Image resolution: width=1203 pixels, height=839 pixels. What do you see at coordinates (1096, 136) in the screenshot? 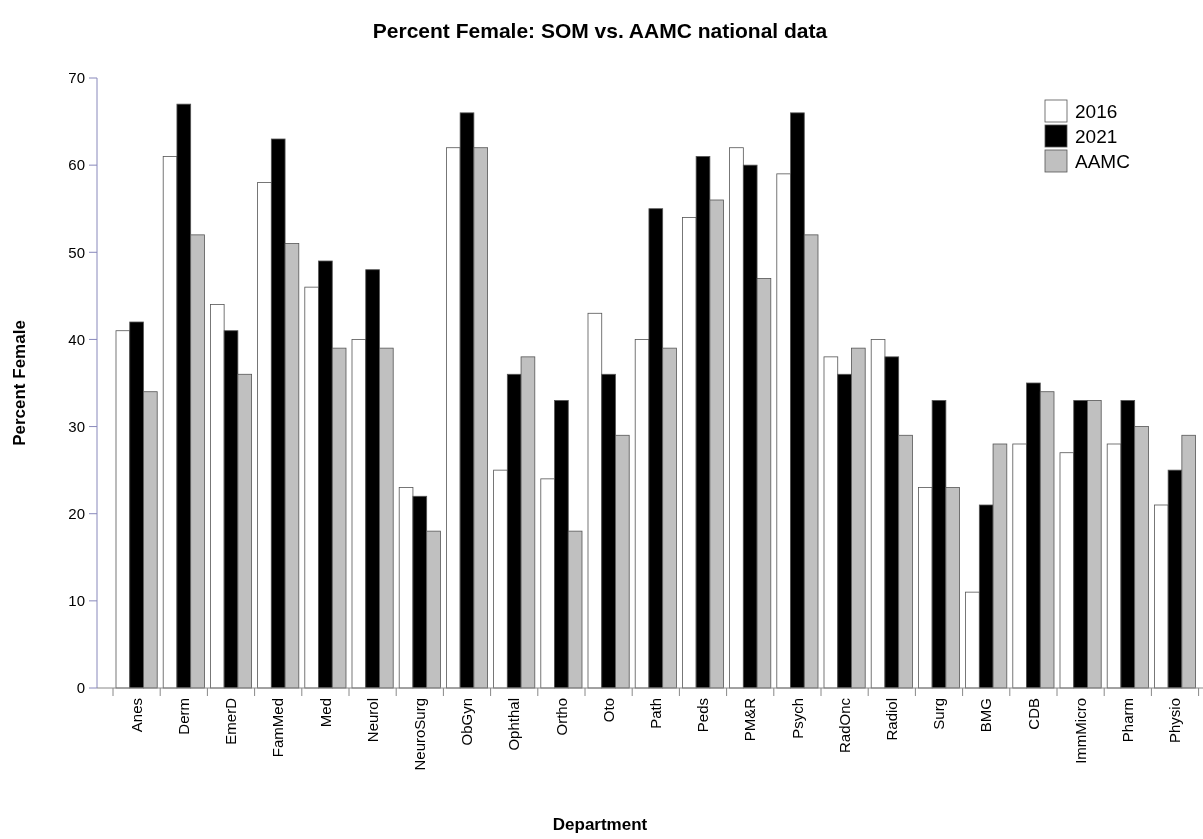
I see `legend-label: 2021` at bounding box center [1096, 136].